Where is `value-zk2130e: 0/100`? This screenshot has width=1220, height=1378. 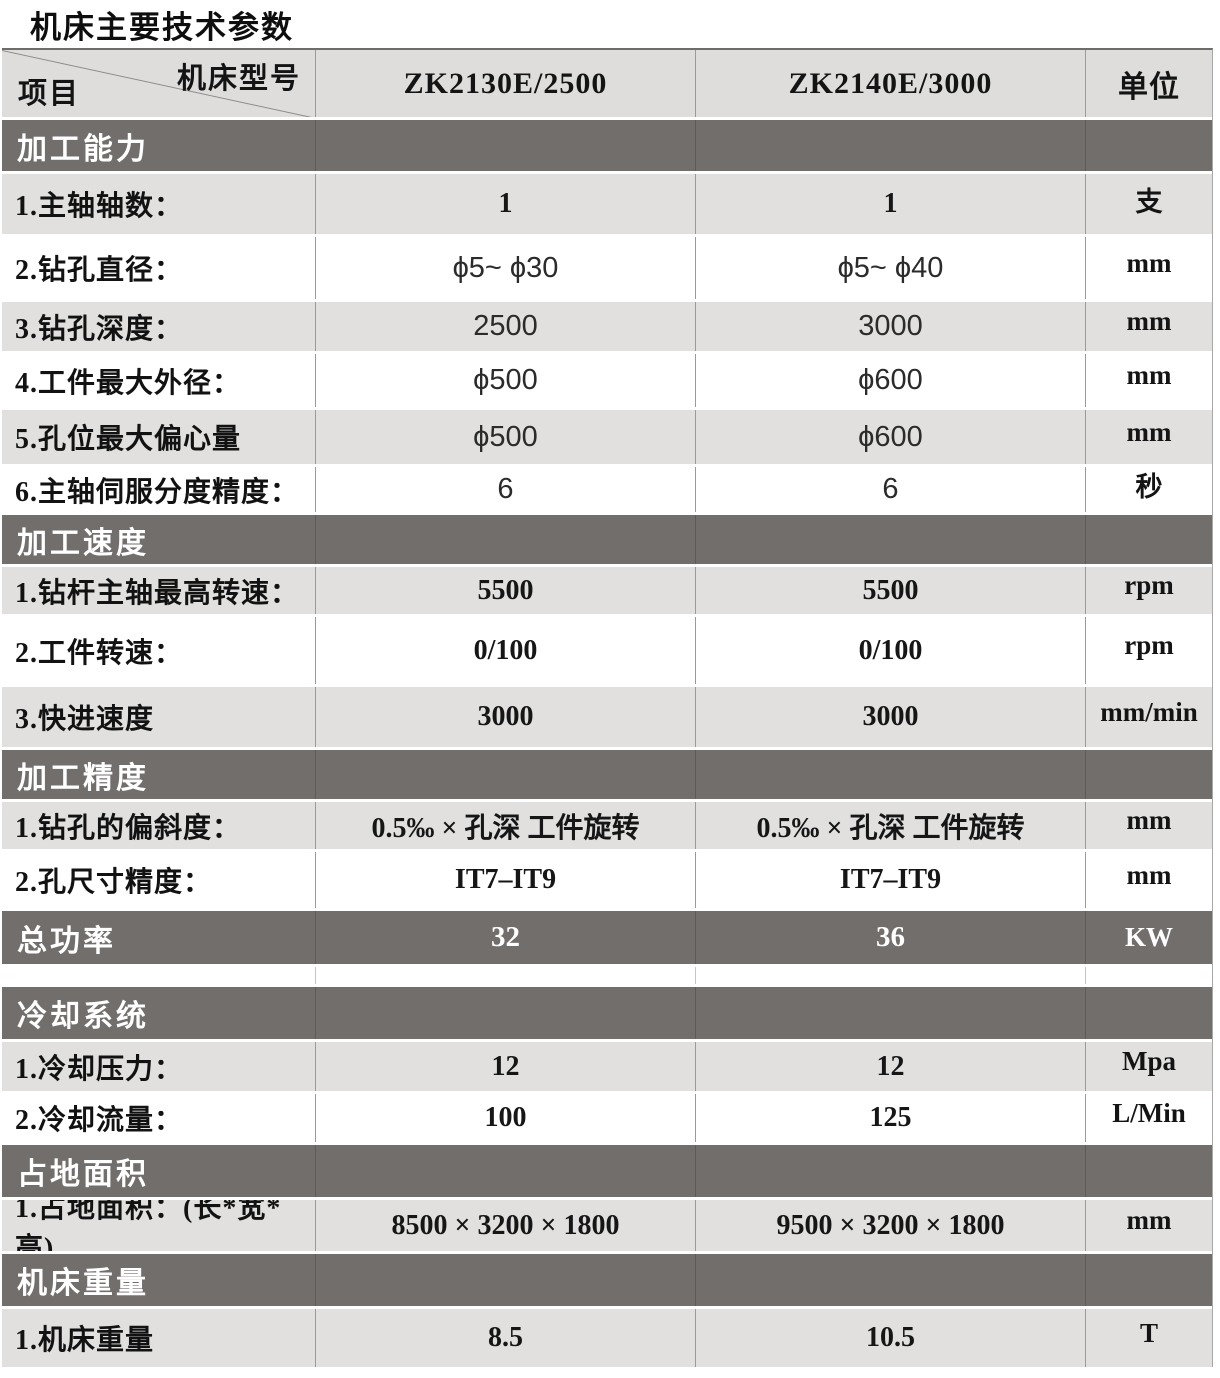
value-zk2130e: 0/100 is located at coordinates (505, 650).